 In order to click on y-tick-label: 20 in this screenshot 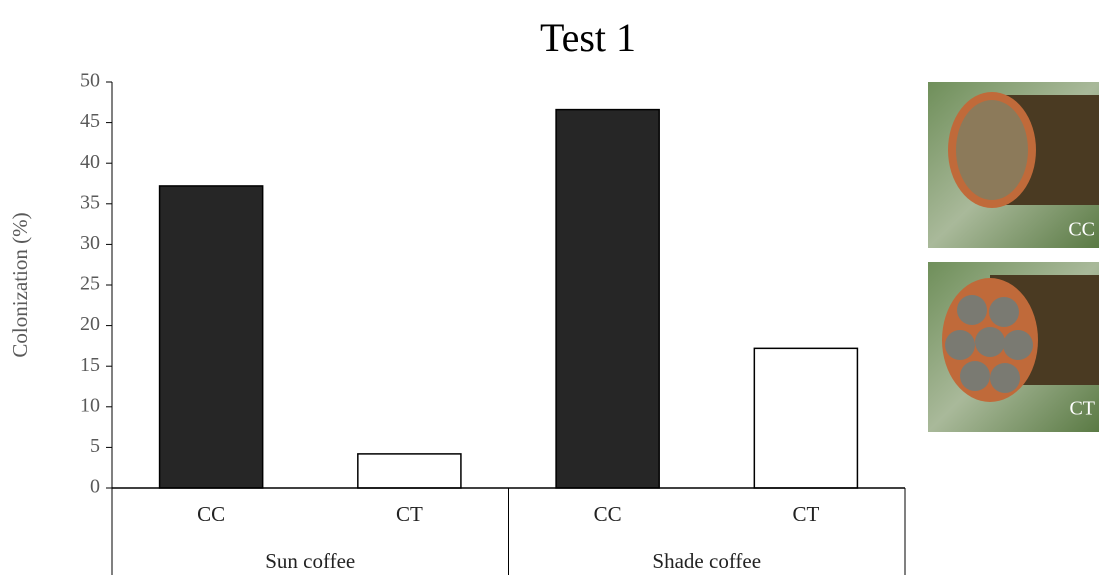, I will do `click(90, 324)`.